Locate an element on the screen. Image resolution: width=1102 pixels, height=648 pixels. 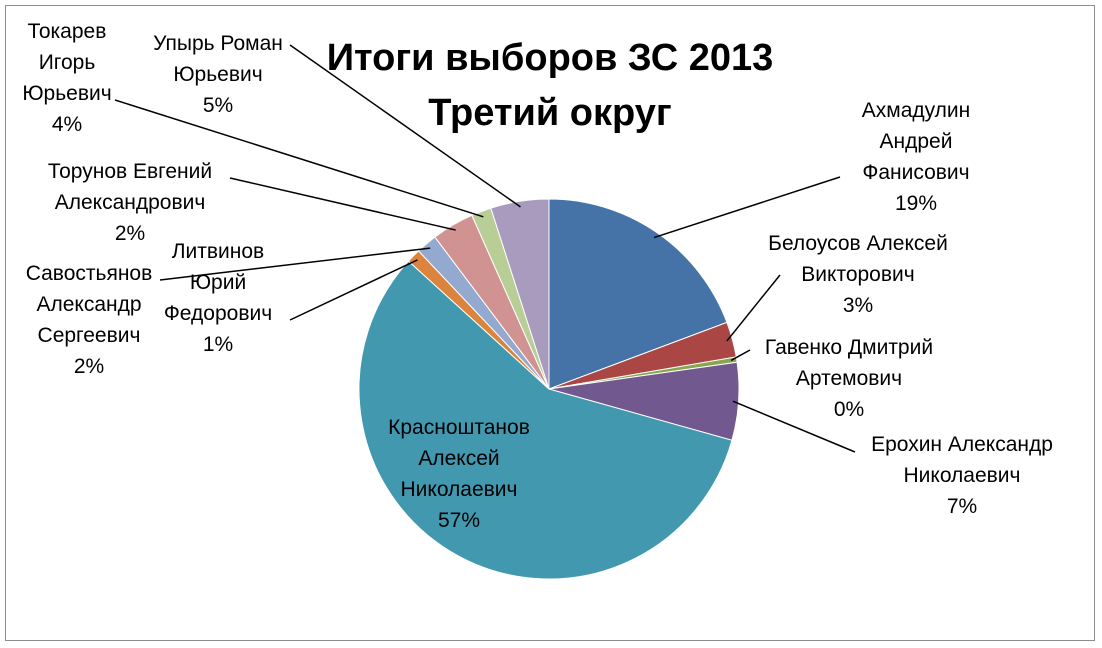
slice-name-line: Викторович is located at coordinates (857, 274).